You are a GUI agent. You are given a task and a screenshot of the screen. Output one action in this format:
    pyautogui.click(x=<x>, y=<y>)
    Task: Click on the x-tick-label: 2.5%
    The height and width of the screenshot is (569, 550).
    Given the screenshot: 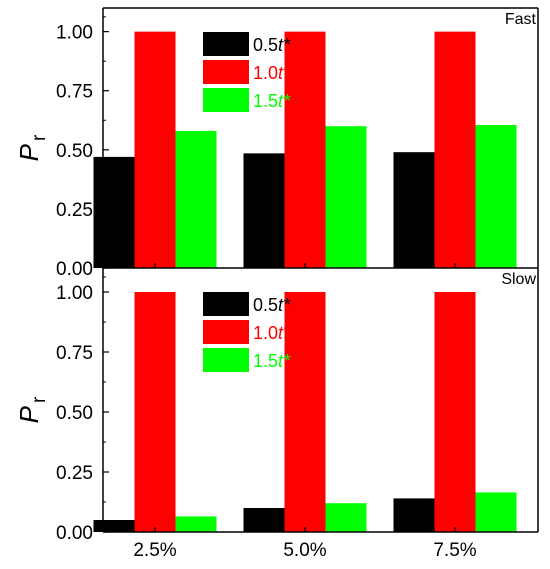 What is the action you would take?
    pyautogui.click(x=154, y=550)
    